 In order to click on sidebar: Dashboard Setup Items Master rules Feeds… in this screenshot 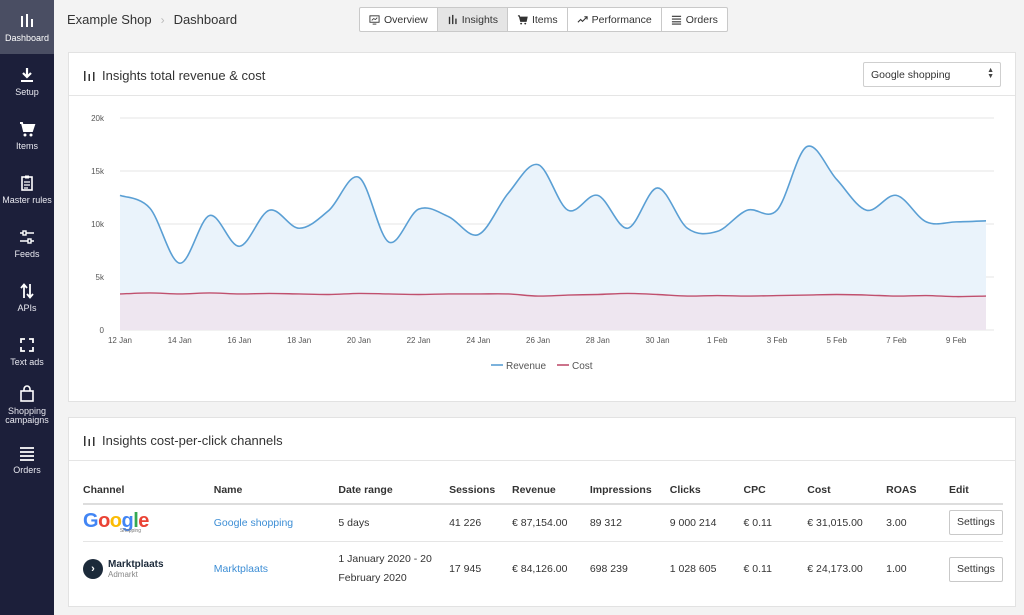, I will do `click(27, 307)`.